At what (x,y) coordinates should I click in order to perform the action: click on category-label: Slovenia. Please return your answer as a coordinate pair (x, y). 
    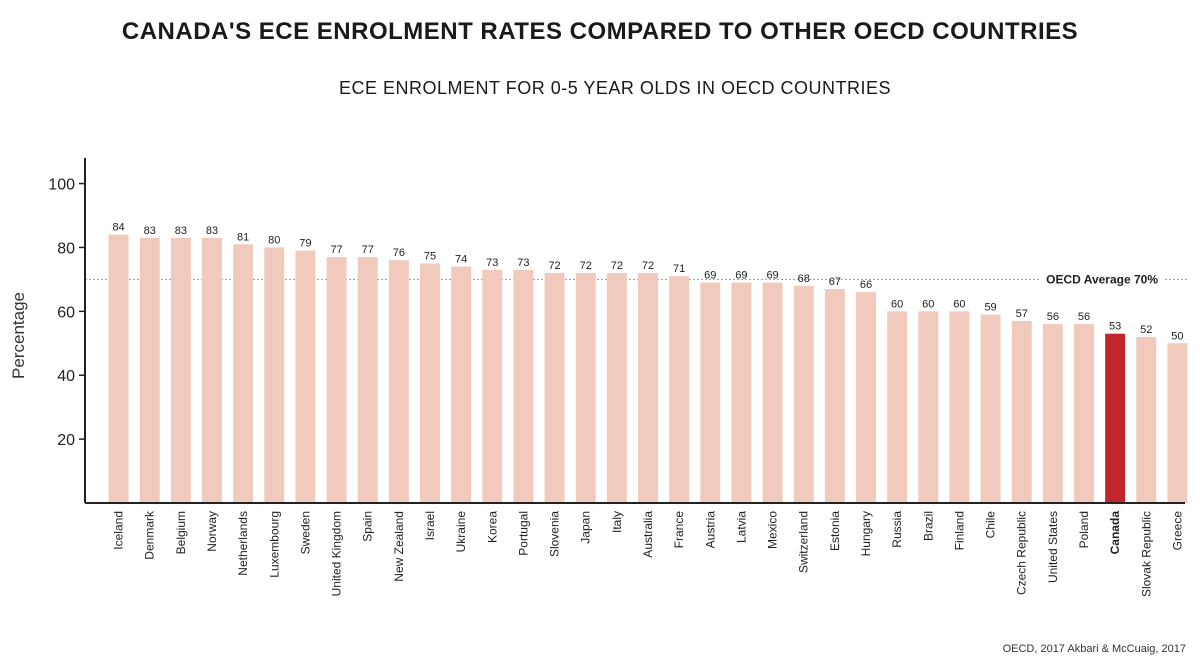
    Looking at the image, I should click on (555, 534).